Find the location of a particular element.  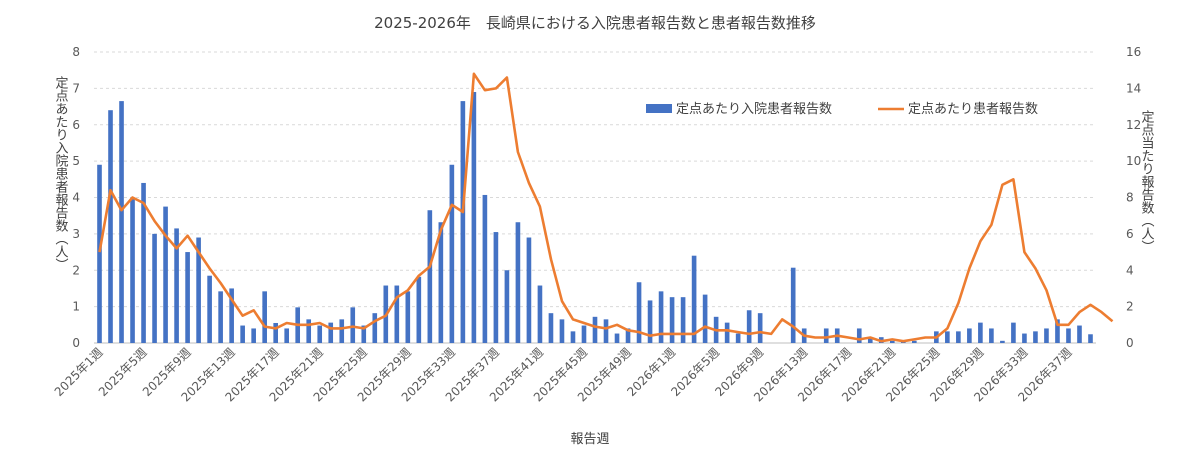

right-axis-ticks: 0 2 4 6 8 10 12 14 16 is located at coordinates (1133, 197).